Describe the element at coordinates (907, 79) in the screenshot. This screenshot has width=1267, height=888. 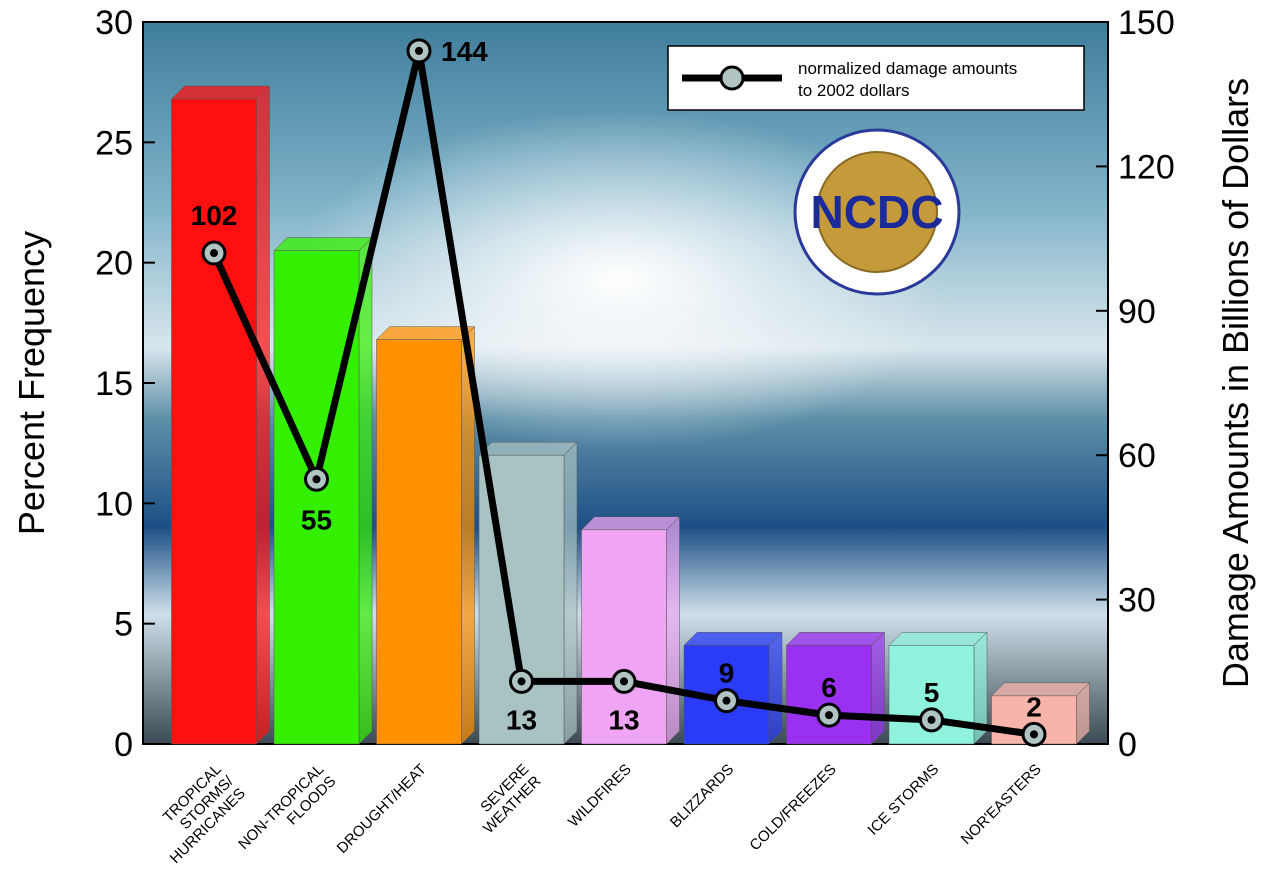
I see `legend-label: normalized damage amounts to 2002 dollars` at that location.